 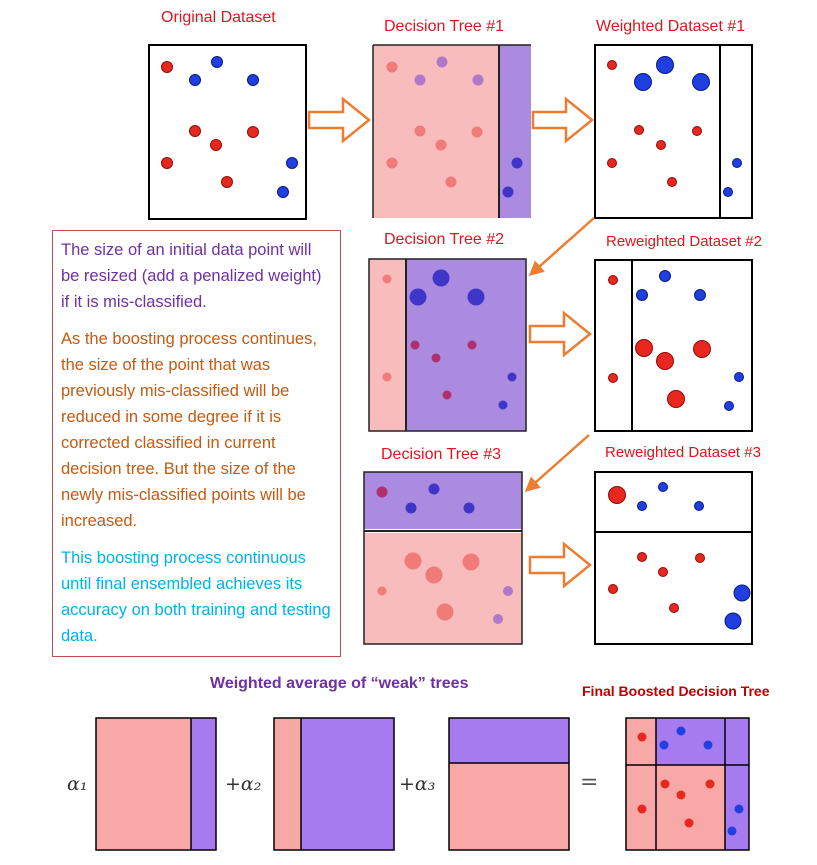 What do you see at coordinates (444, 26) in the screenshot?
I see `decision-tree-1-title: Decision Tree #1` at bounding box center [444, 26].